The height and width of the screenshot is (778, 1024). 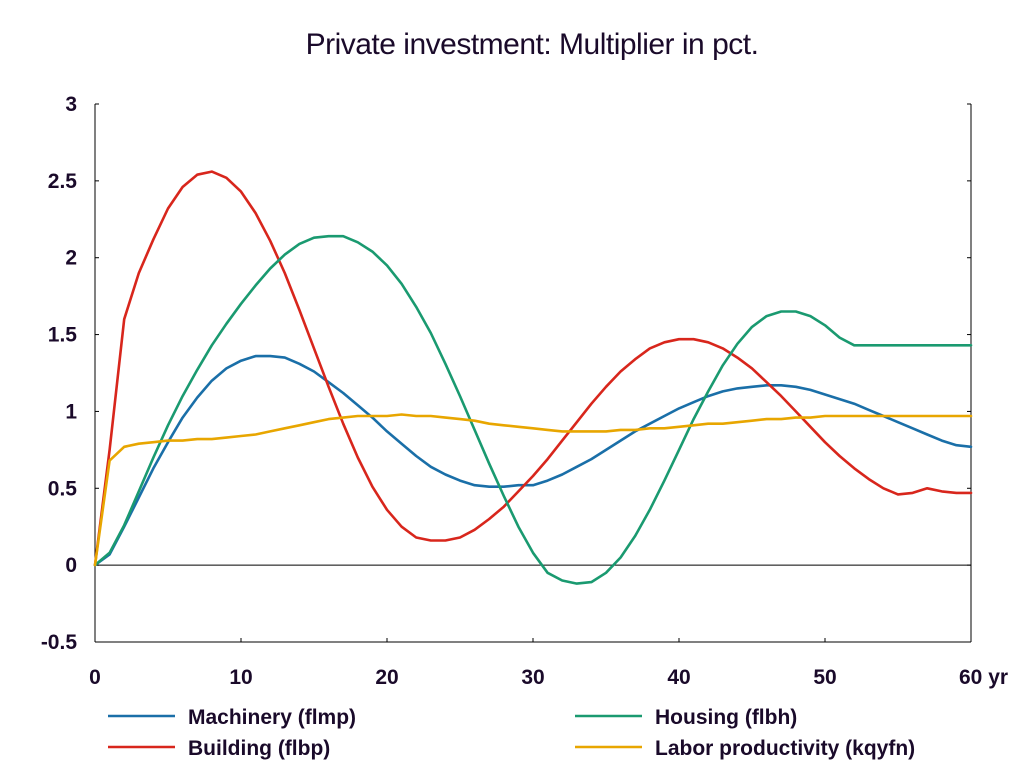 I want to click on y-tick-label: -0.5, so click(x=59, y=642).